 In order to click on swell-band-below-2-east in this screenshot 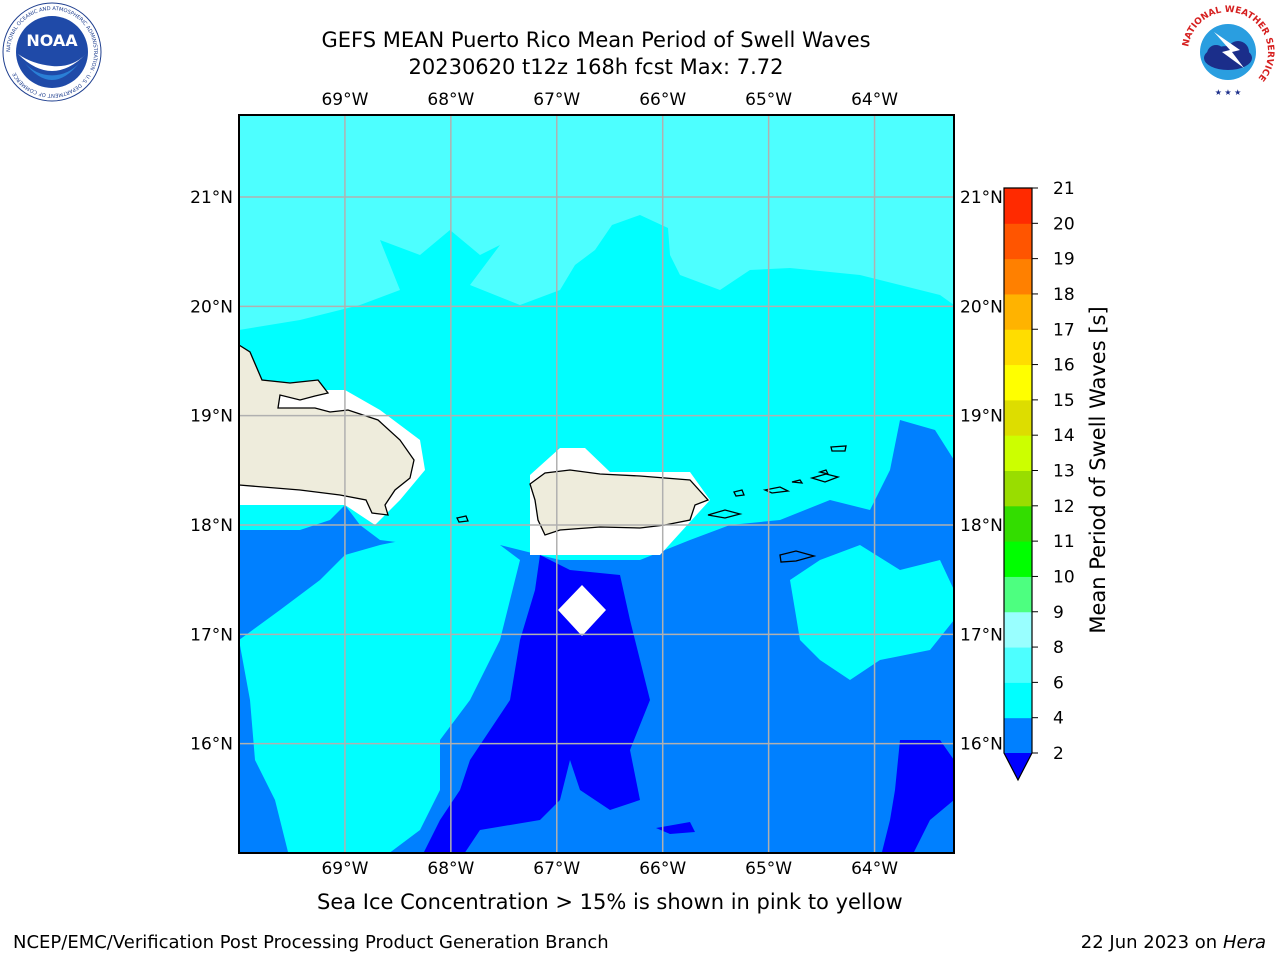, I will do `click(917, 796)`.